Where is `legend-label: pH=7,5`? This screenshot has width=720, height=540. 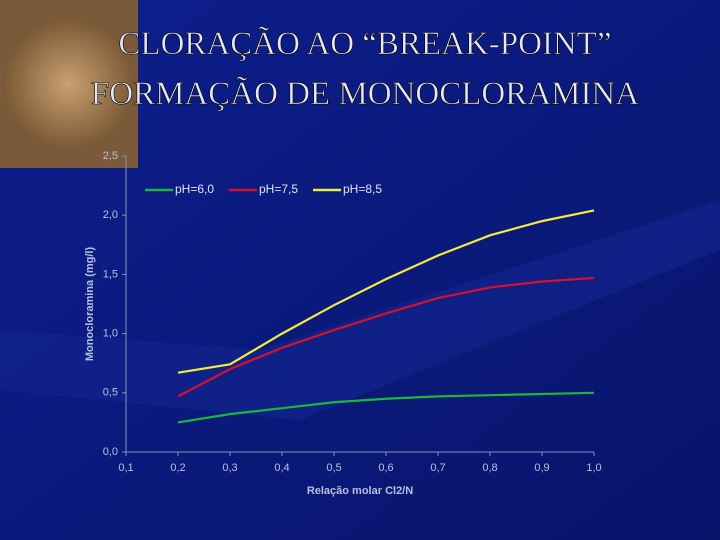 legend-label: pH=7,5 is located at coordinates (278, 189).